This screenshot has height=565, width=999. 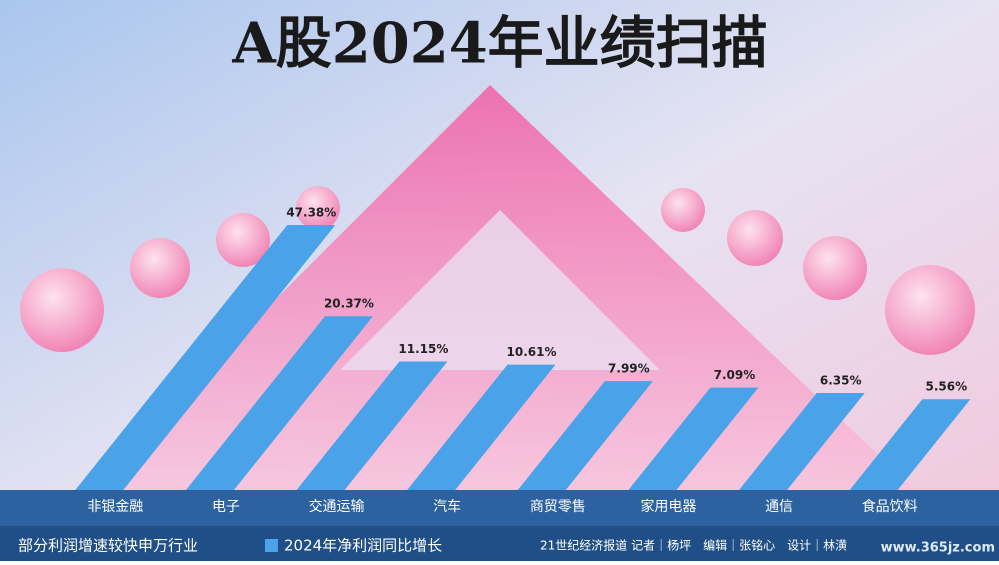 What do you see at coordinates (363, 546) in the screenshot?
I see `legend-label: 2024年净利润同比增长` at bounding box center [363, 546].